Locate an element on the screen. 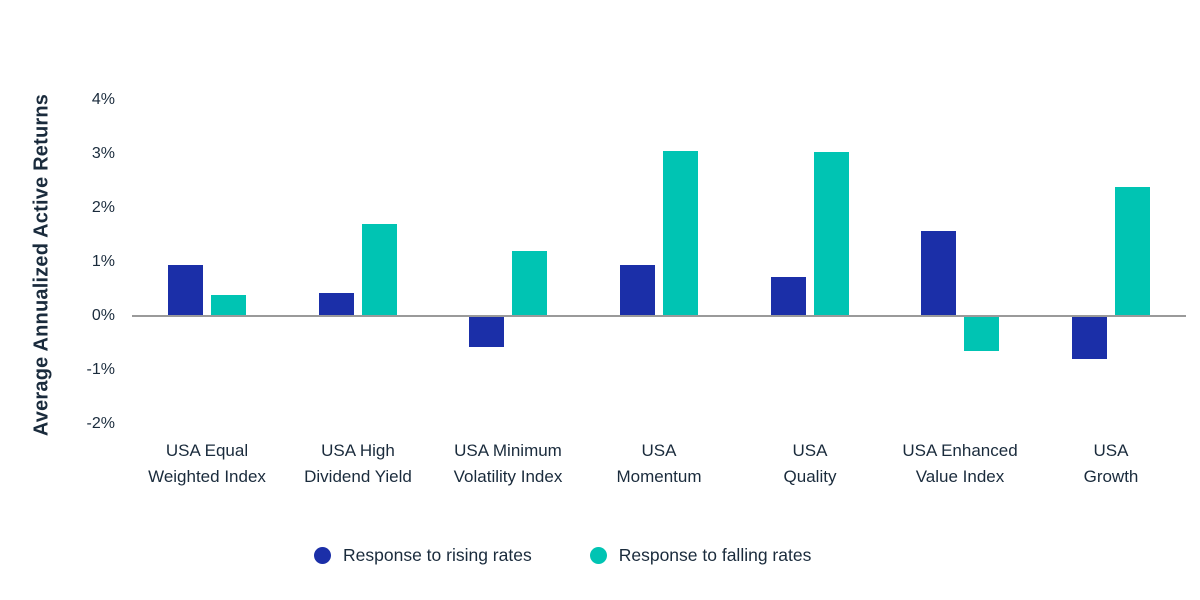 This screenshot has width=1200, height=600. legend-dot-falling-icon is located at coordinates (598, 555).